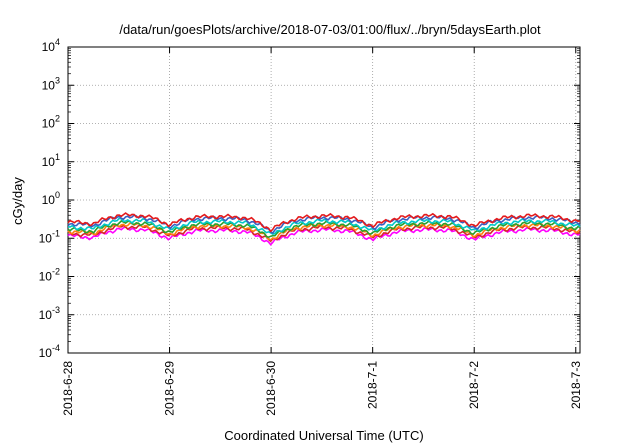  Describe the element at coordinates (51, 83) in the screenshot. I see `y-tick-label: 10³` at that location.